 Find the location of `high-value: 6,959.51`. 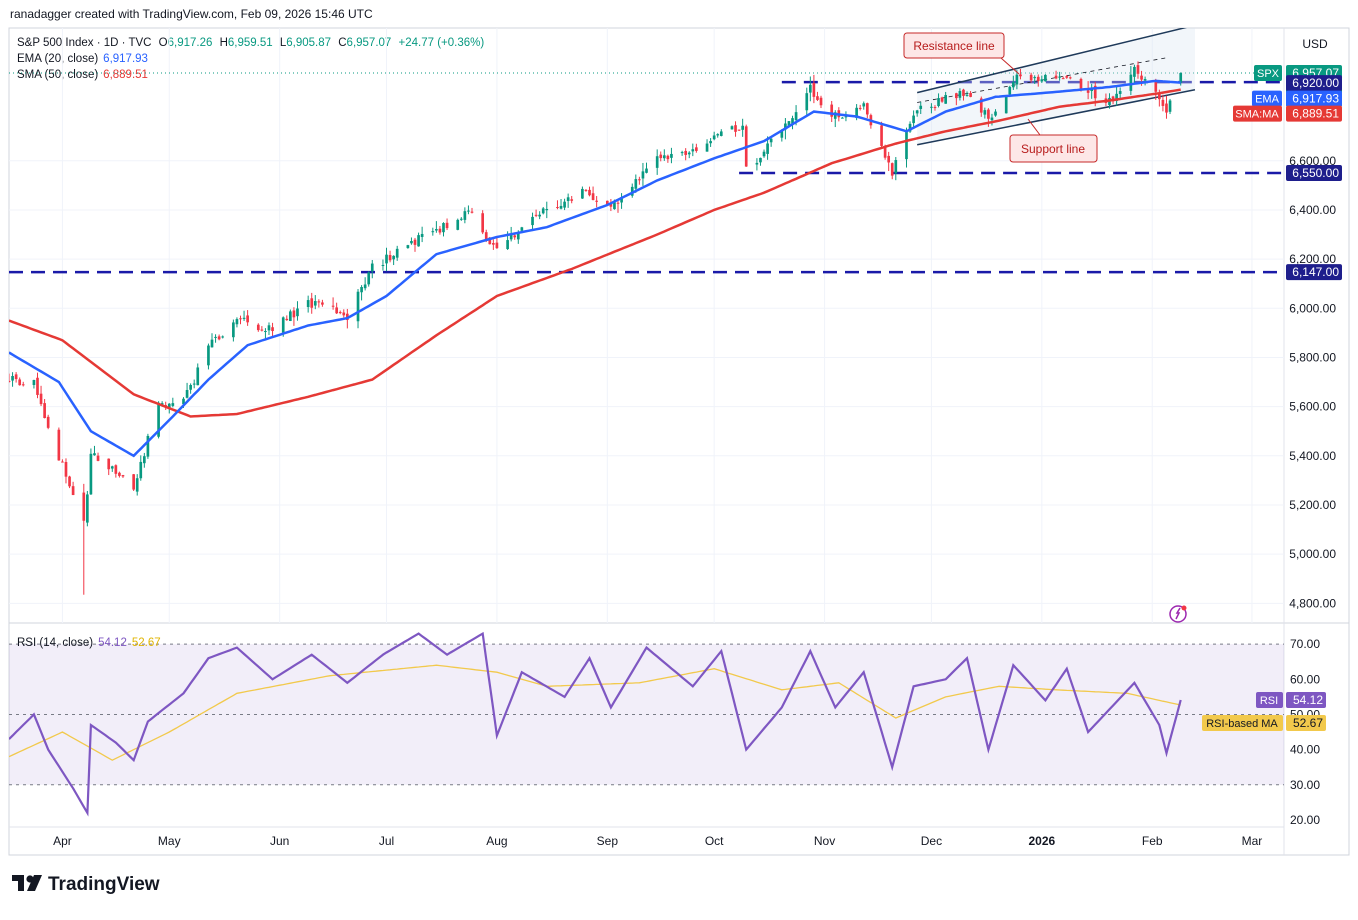

high-value: 6,959.51 is located at coordinates (250, 43).